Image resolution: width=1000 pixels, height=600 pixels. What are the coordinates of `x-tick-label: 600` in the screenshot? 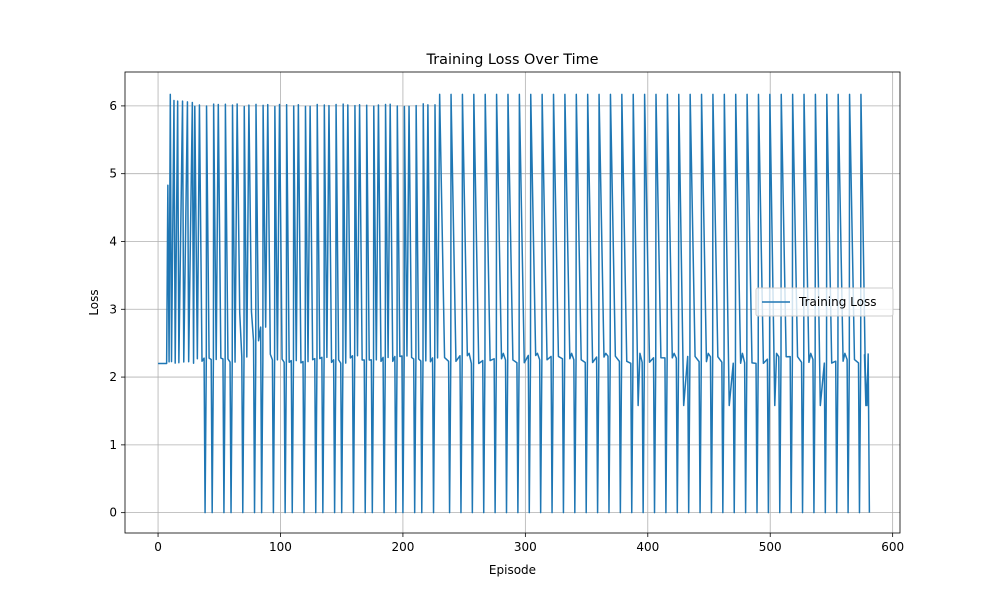 It's located at (892, 547).